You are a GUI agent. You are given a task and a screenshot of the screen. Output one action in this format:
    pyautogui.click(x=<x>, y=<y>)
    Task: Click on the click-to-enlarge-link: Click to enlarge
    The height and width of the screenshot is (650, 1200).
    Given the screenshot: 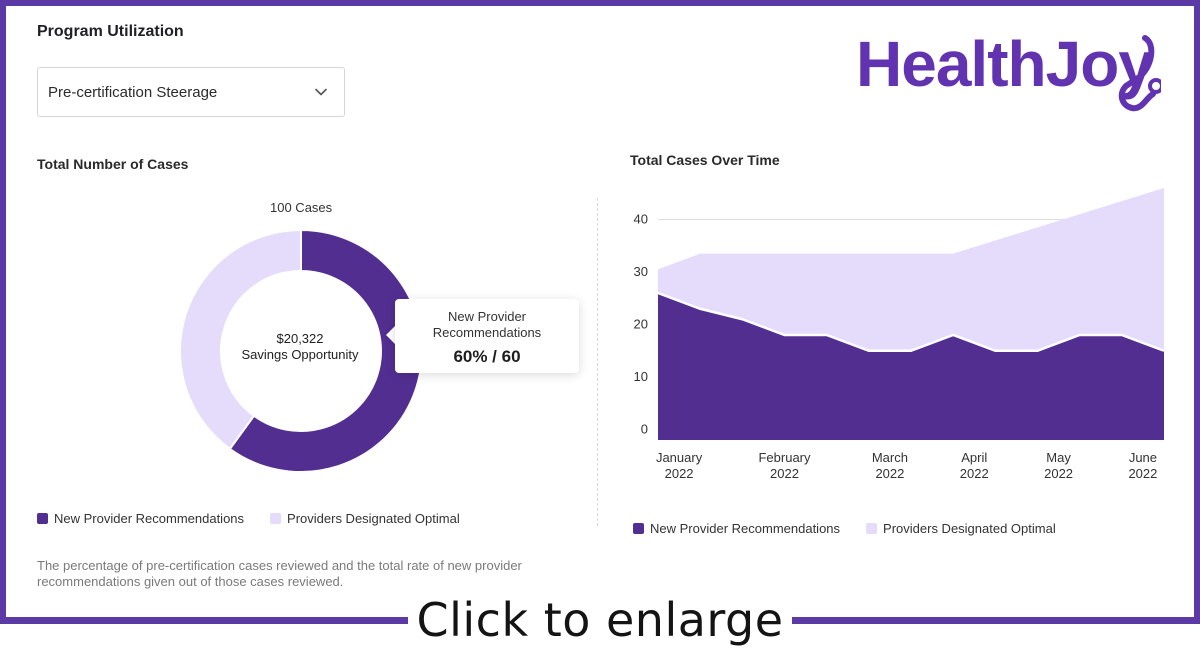 What is the action you would take?
    pyautogui.click(x=600, y=622)
    